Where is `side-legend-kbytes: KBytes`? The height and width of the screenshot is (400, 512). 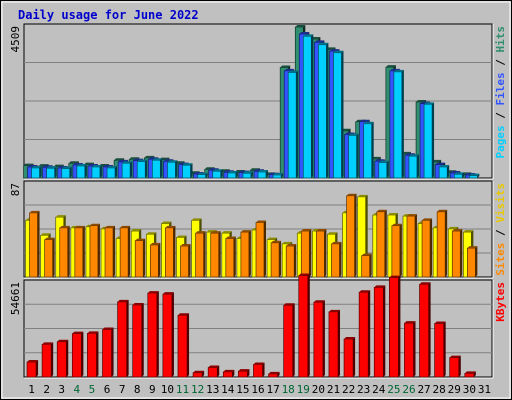
side-legend-kbytes: KBytes is located at coordinates (500, 302).